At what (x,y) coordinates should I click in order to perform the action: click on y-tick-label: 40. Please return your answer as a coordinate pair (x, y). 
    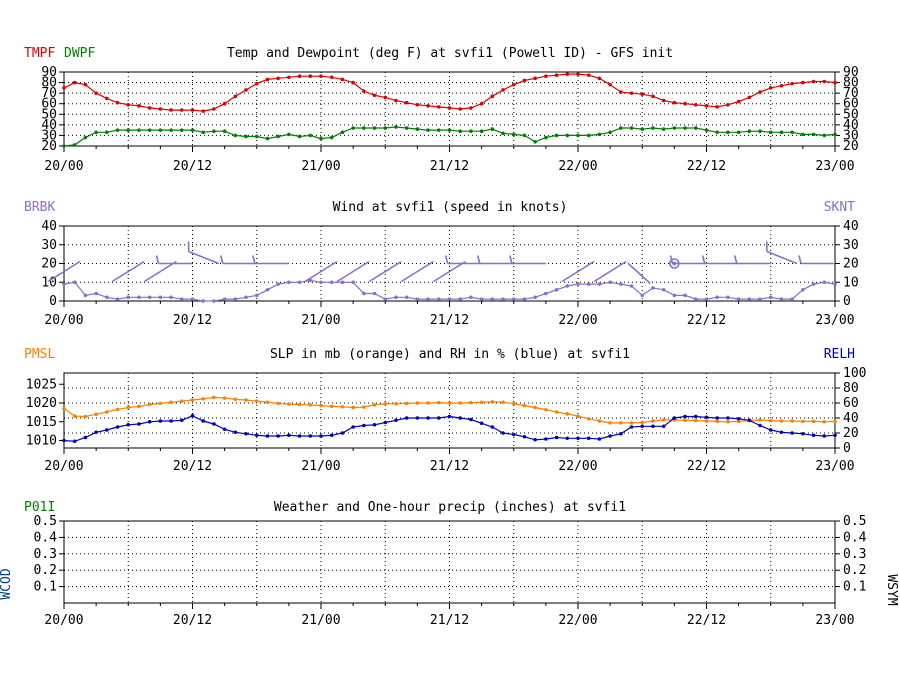
    Looking at the image, I should click on (49, 125).